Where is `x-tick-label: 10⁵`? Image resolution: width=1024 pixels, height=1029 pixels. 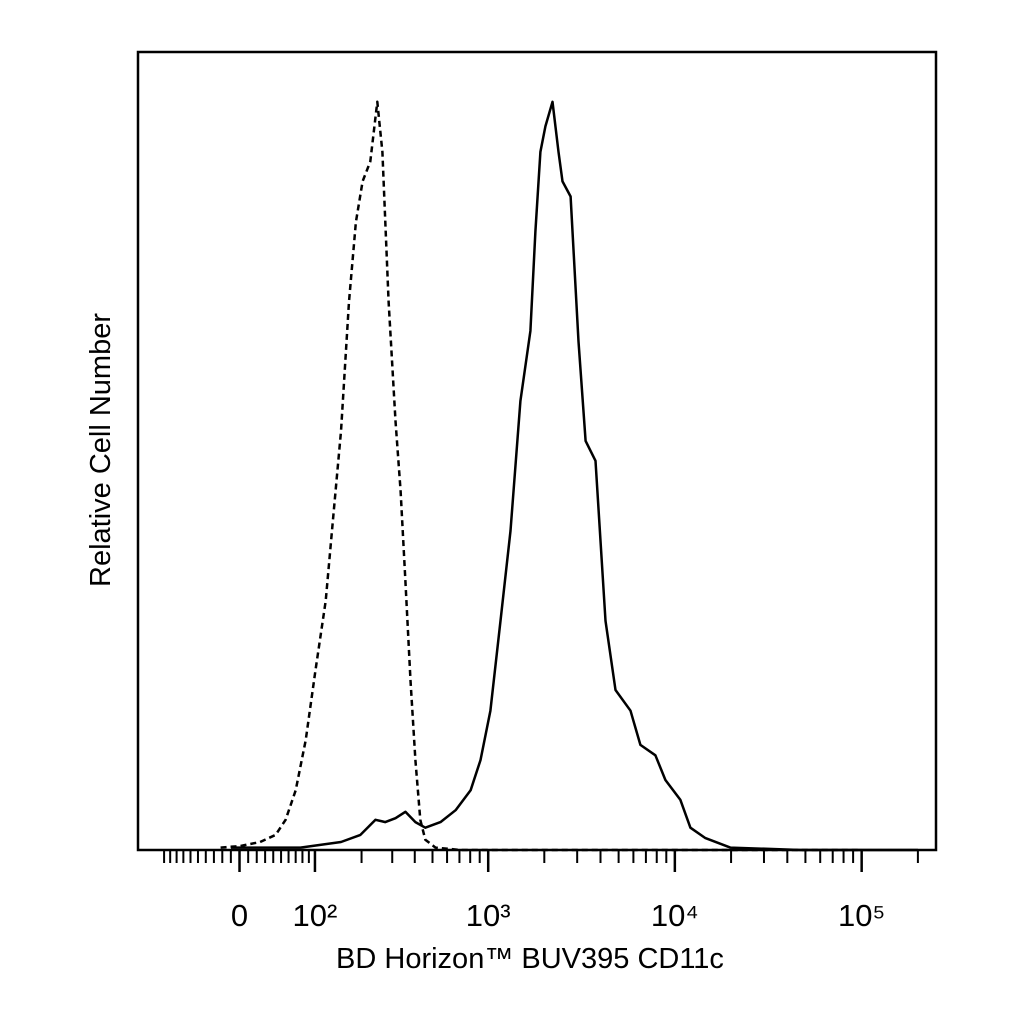 x-tick-label: 10⁵ is located at coordinates (861, 915).